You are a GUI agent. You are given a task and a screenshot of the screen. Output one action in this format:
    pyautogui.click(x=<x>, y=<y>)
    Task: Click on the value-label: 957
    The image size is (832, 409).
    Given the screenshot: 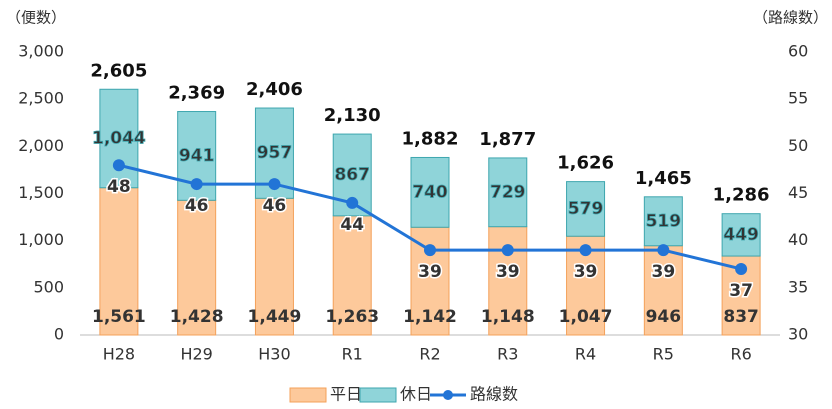 What is the action you would take?
    pyautogui.click(x=275, y=153)
    